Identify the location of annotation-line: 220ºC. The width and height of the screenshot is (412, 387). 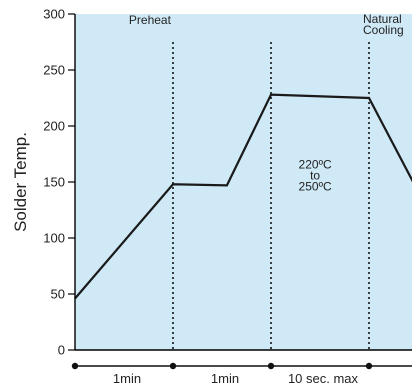
(315, 165).